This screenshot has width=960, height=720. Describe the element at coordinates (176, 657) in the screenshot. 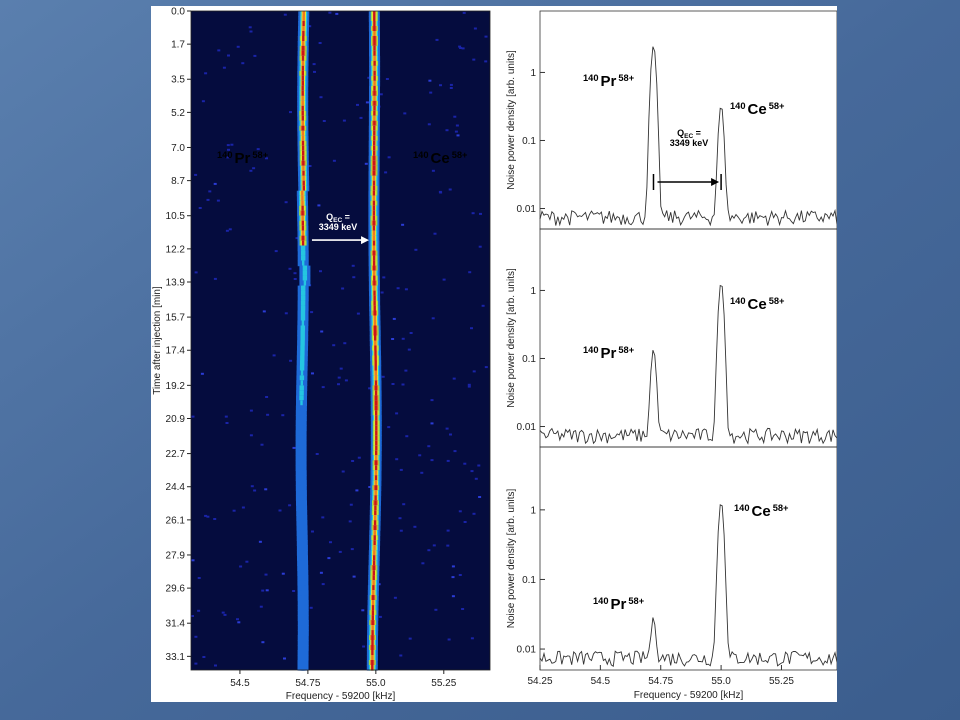

I see `y-tick-label: 33.1` at that location.